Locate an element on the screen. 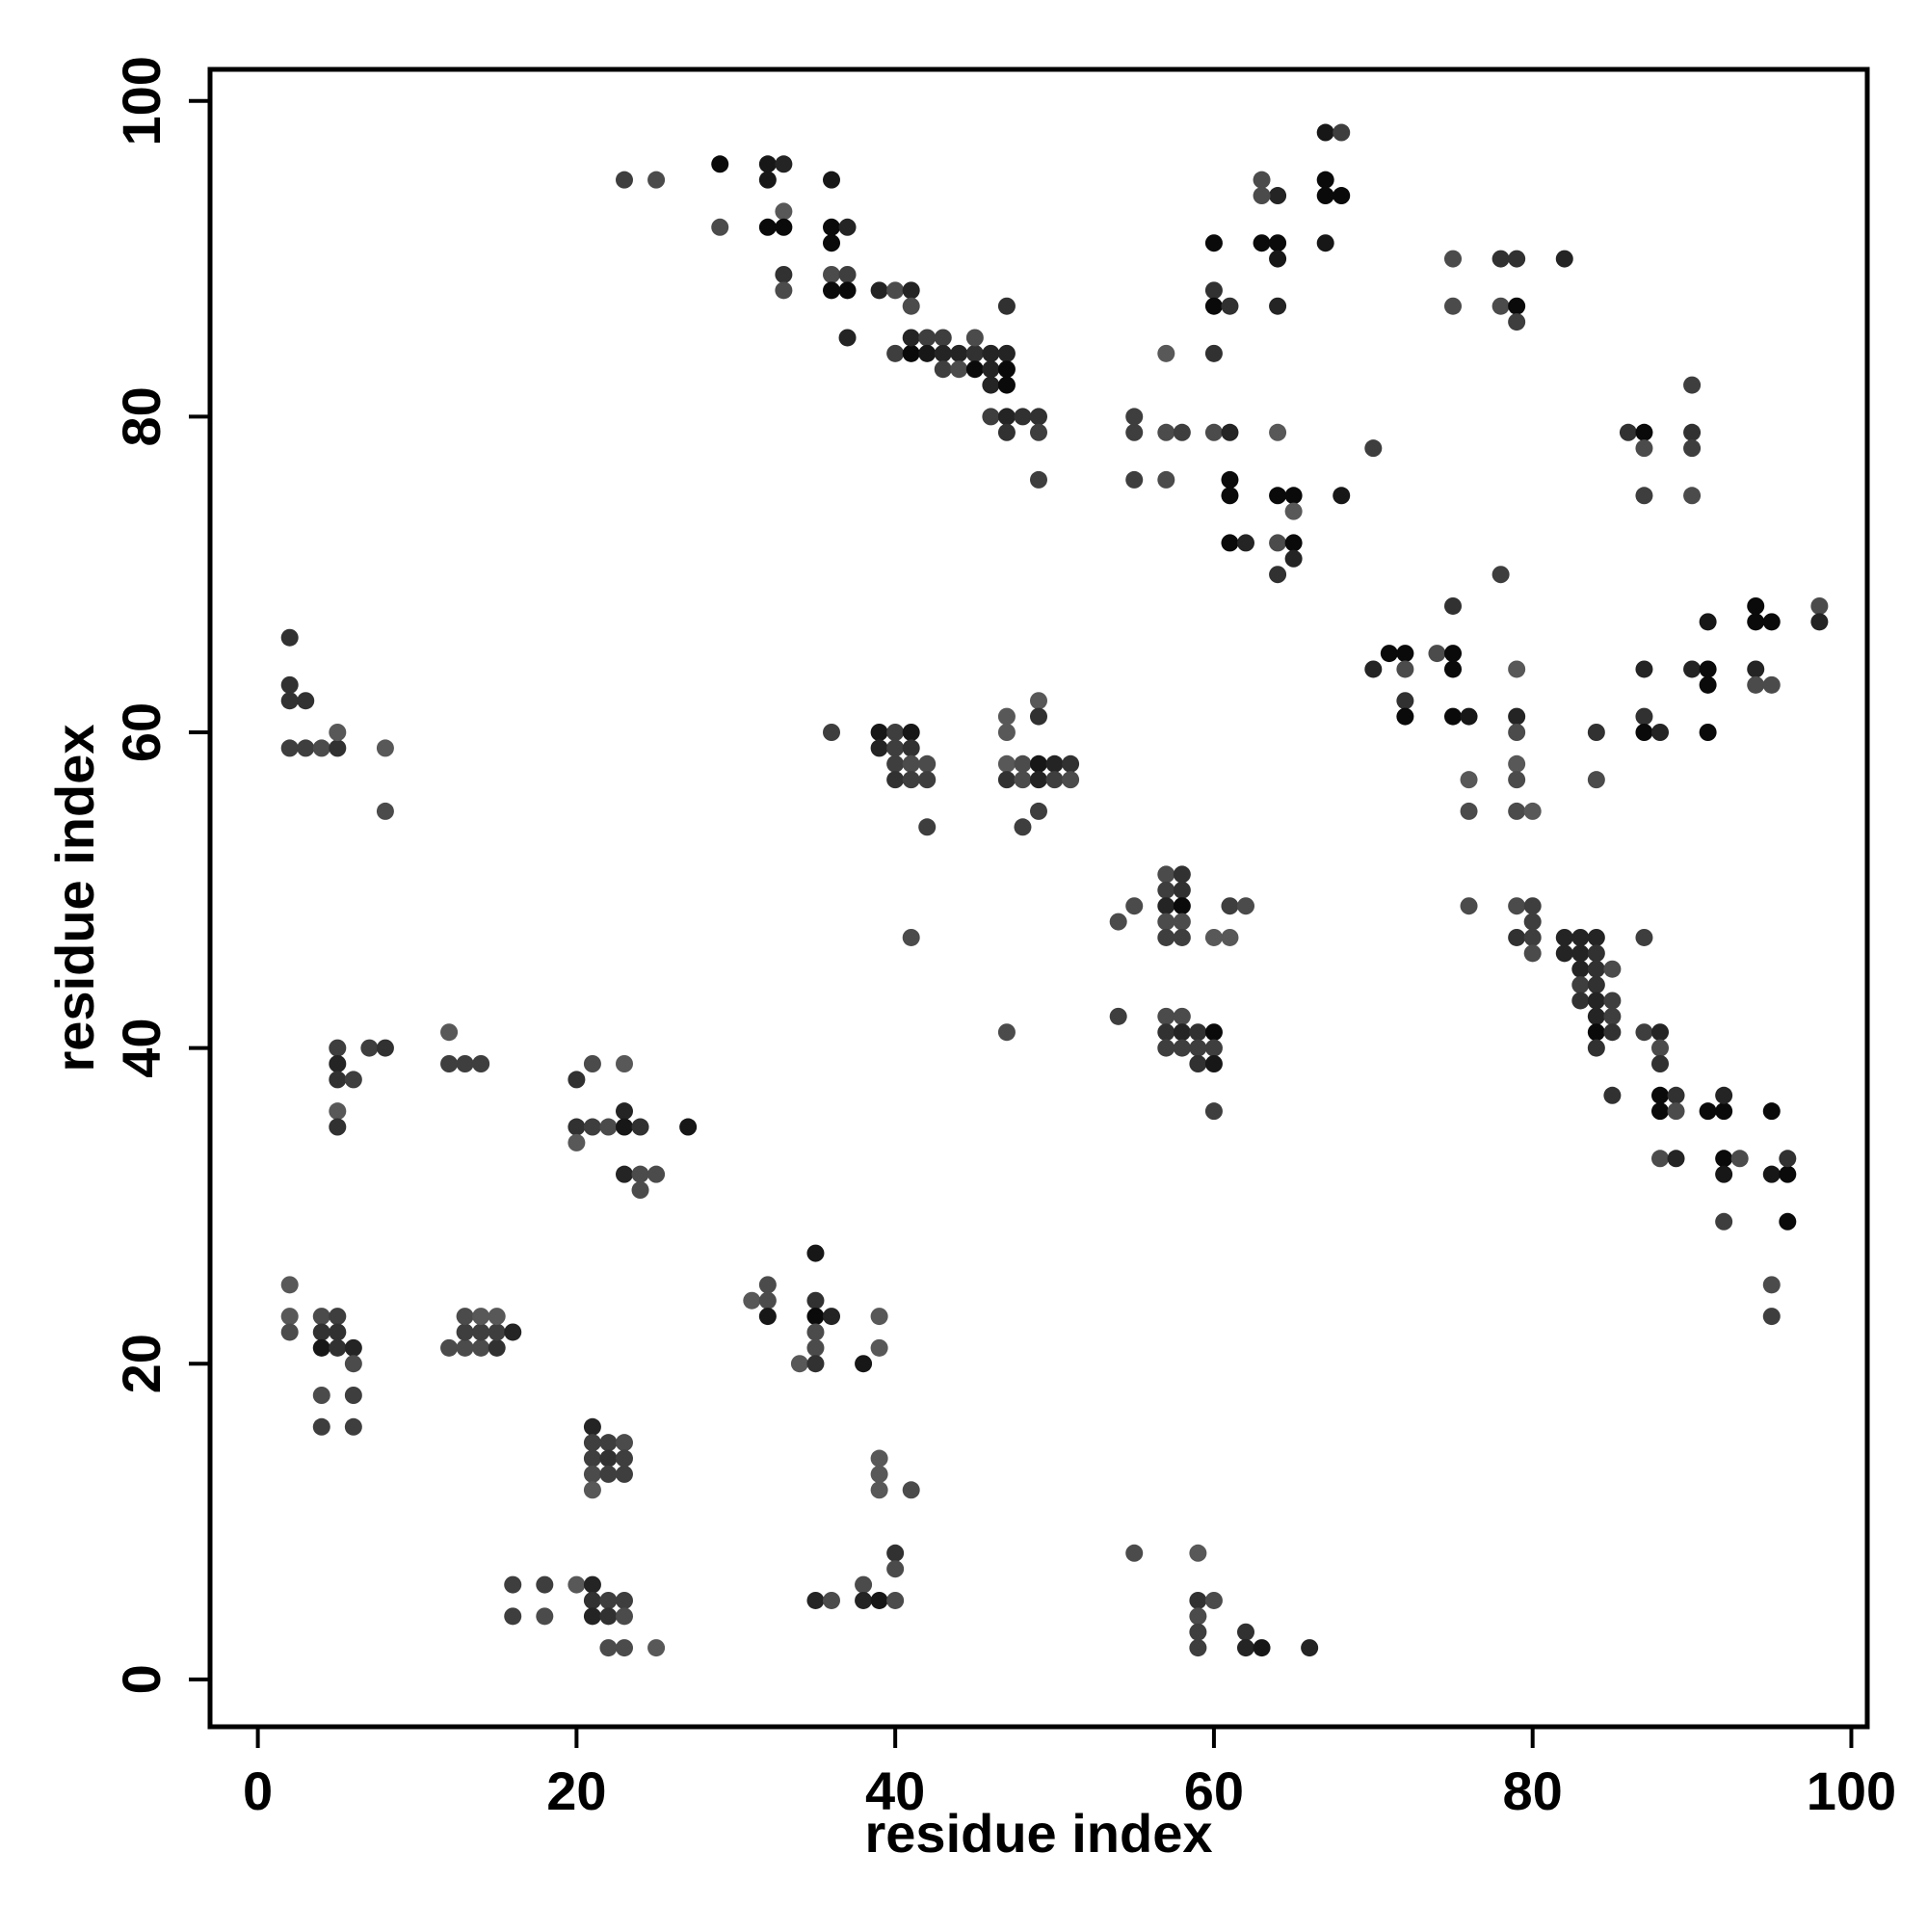 The image size is (1927, 1932). x-tick-label: 80 is located at coordinates (1533, 1790).